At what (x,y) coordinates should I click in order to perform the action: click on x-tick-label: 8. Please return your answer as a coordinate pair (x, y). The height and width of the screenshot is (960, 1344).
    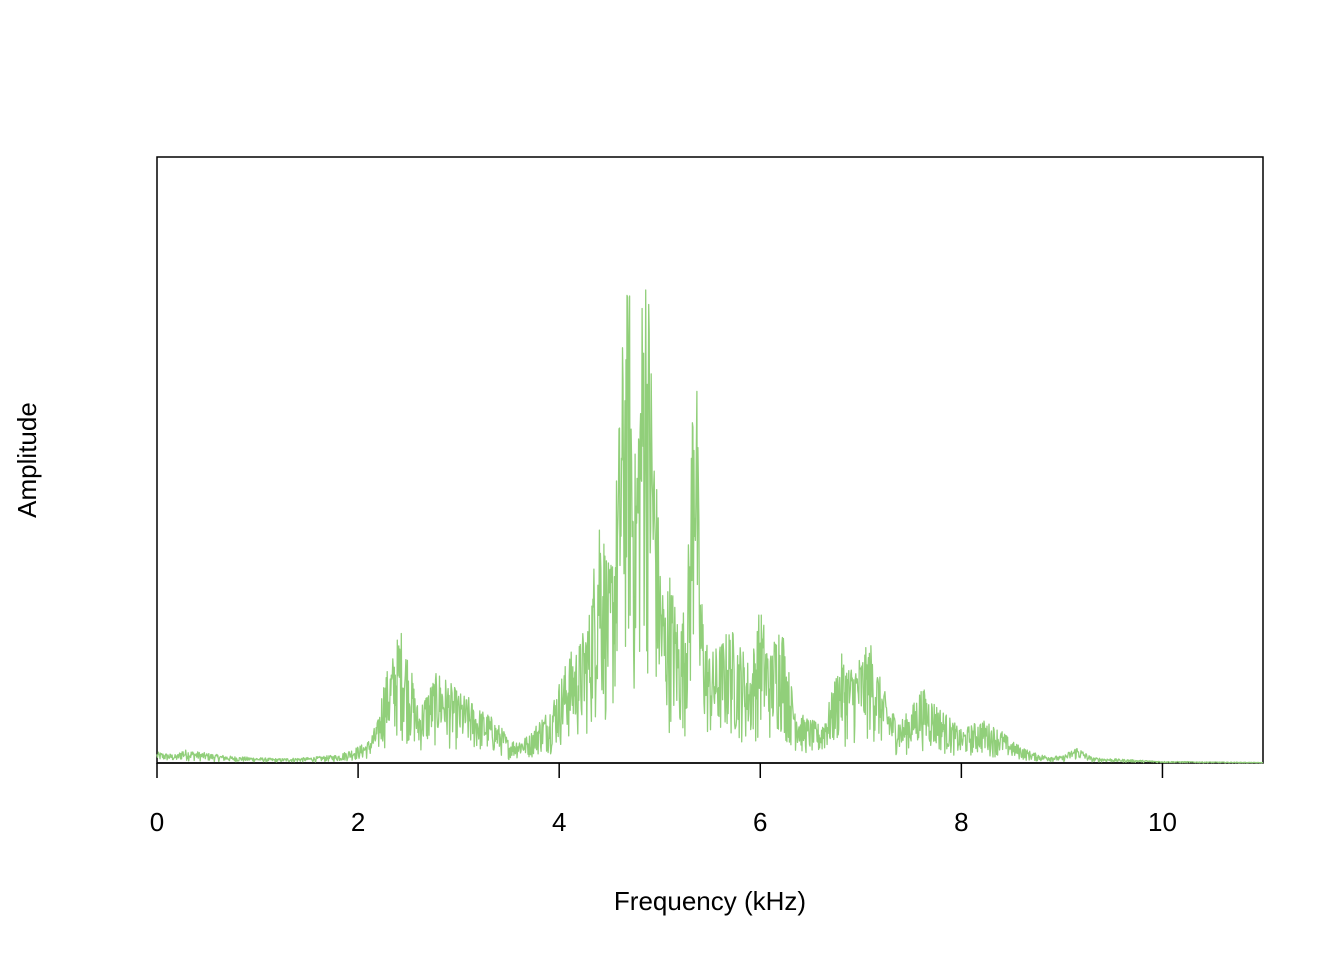
    Looking at the image, I should click on (961, 822).